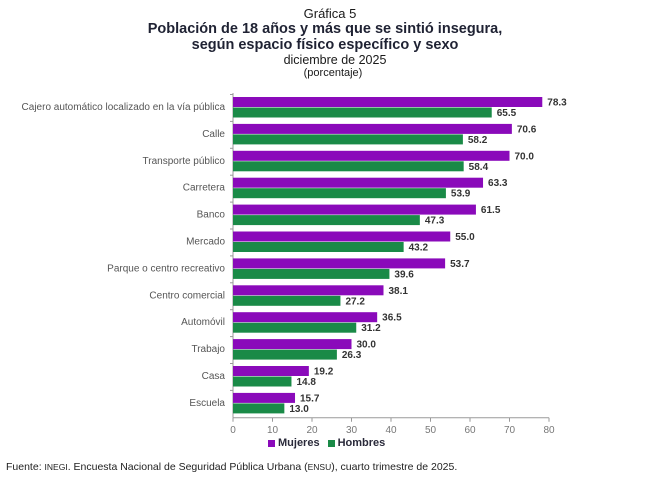  I want to click on category-label: Banco, so click(211, 215).